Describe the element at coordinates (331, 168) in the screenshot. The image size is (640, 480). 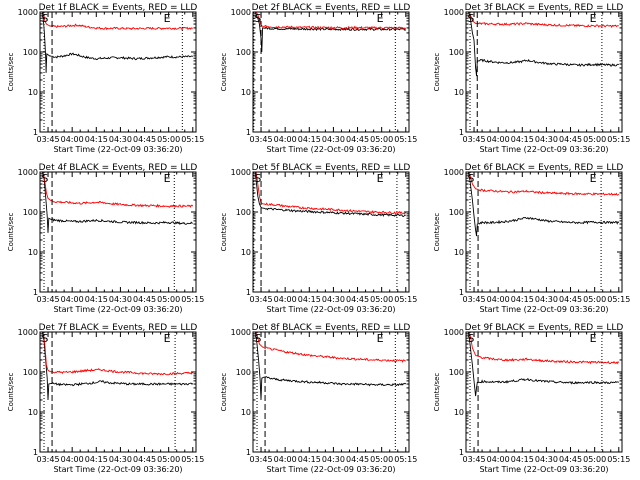
I see `panel-title: Det 5f BLACK = Events, RED = LLD` at that location.